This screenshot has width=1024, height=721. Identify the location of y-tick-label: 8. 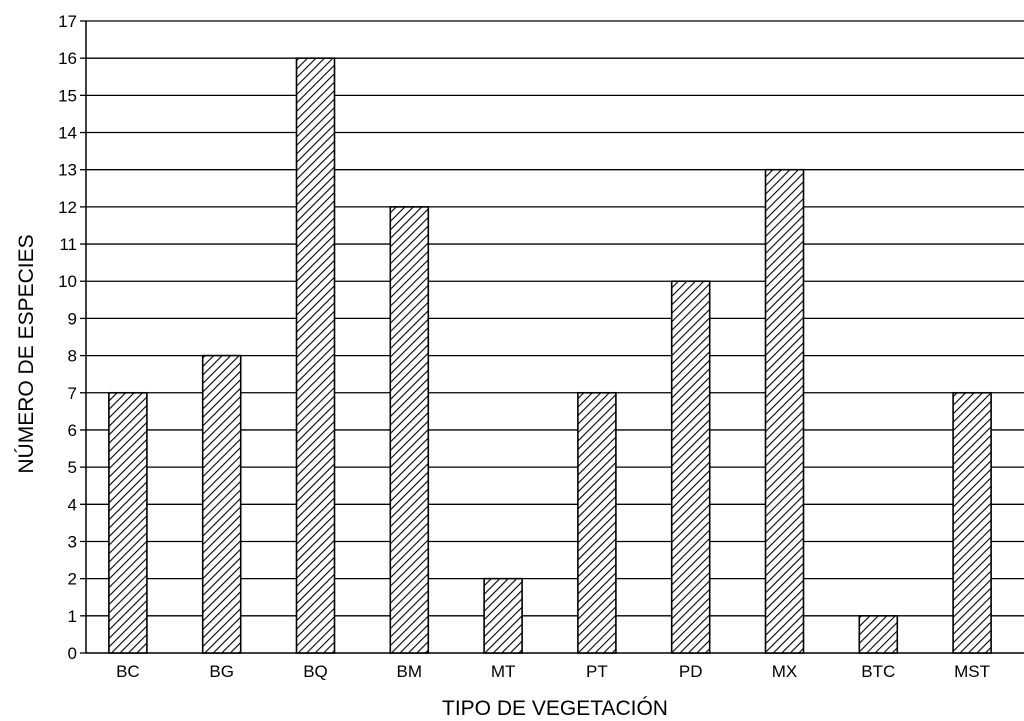
(72, 356).